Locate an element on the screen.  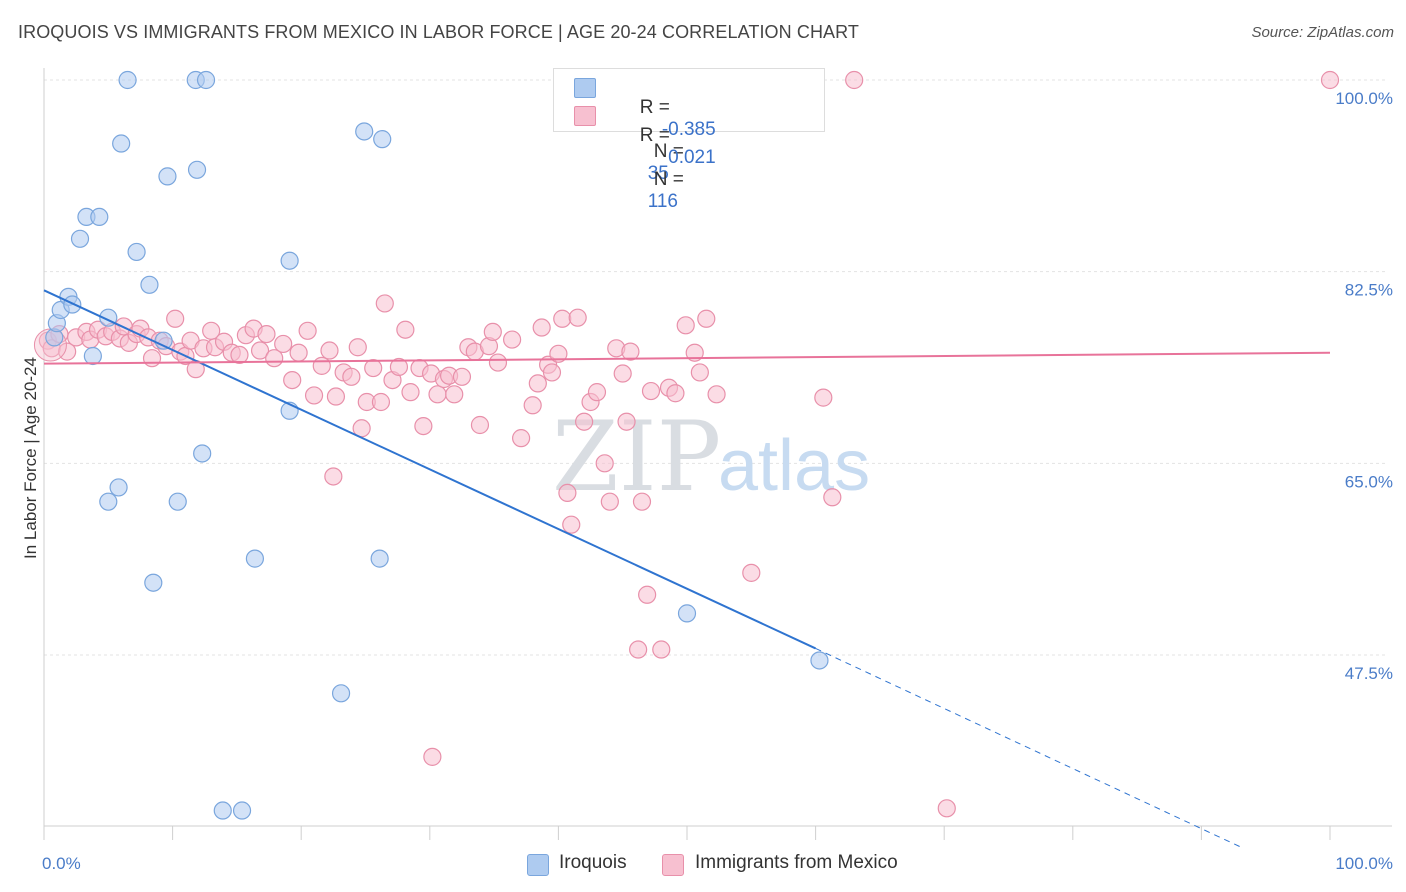
watermark-atlas: atlas is located at coordinates (794, 466).